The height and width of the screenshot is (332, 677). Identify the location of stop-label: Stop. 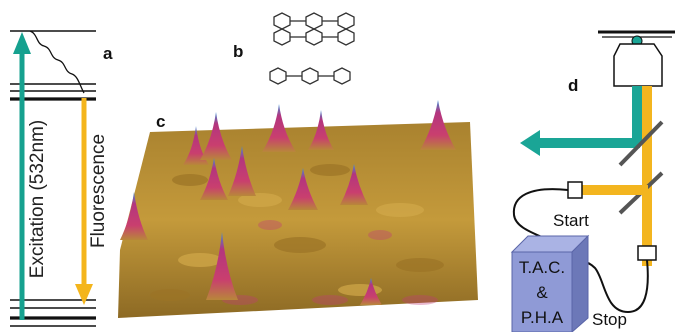
(609, 319).